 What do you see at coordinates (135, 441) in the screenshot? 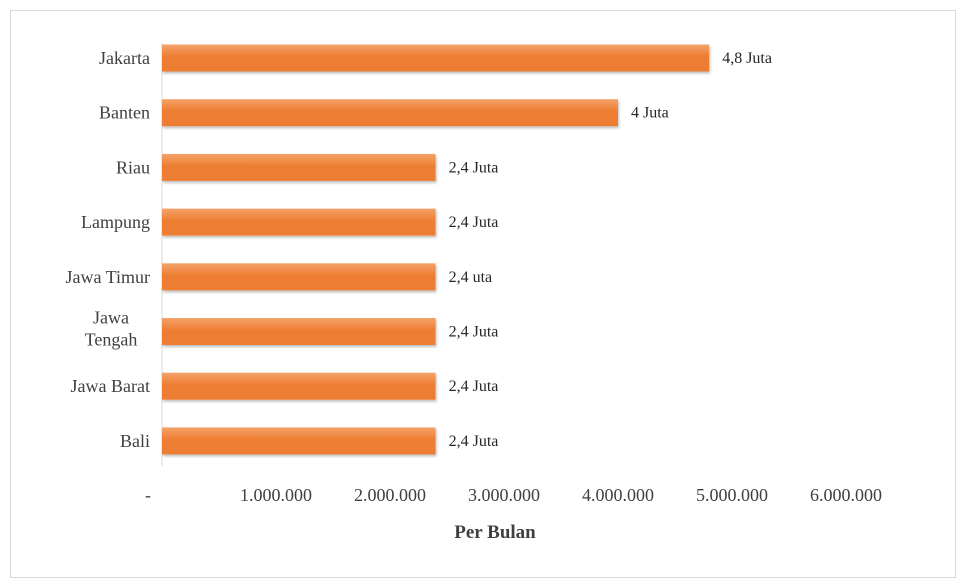
I see `category-label: Bali` at bounding box center [135, 441].